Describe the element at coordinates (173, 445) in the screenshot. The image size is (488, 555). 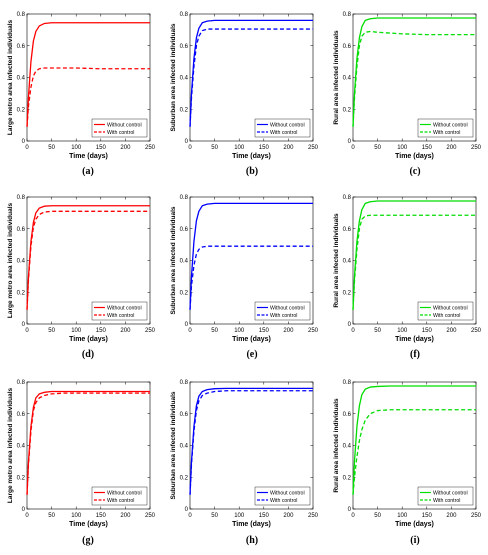
I see `y-axis-label: Suburban area infected individuals` at that location.